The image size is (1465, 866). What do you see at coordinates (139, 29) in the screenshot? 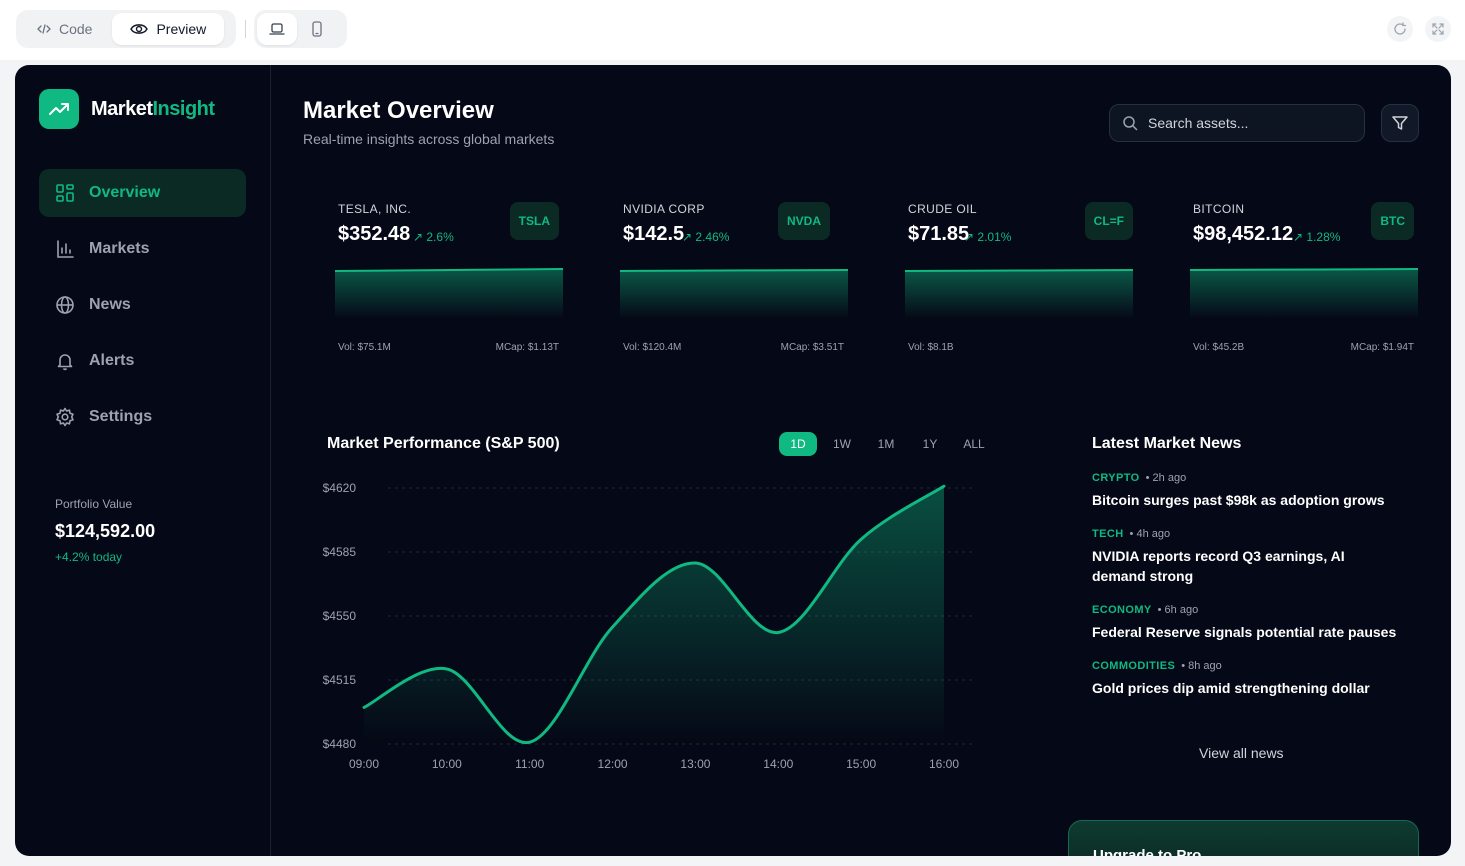
I see `eye-icon` at bounding box center [139, 29].